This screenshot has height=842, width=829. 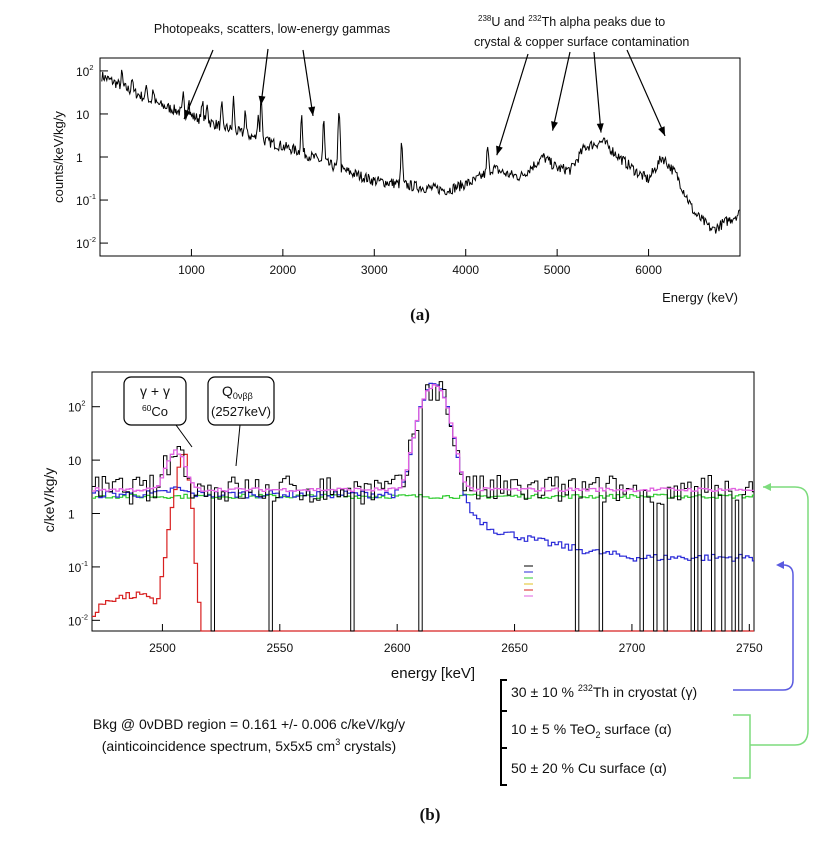 What do you see at coordinates (456, 639) in the screenshot?
I see `x-ticks-b: 2500 2550 2600 2650 2700 2750` at bounding box center [456, 639].